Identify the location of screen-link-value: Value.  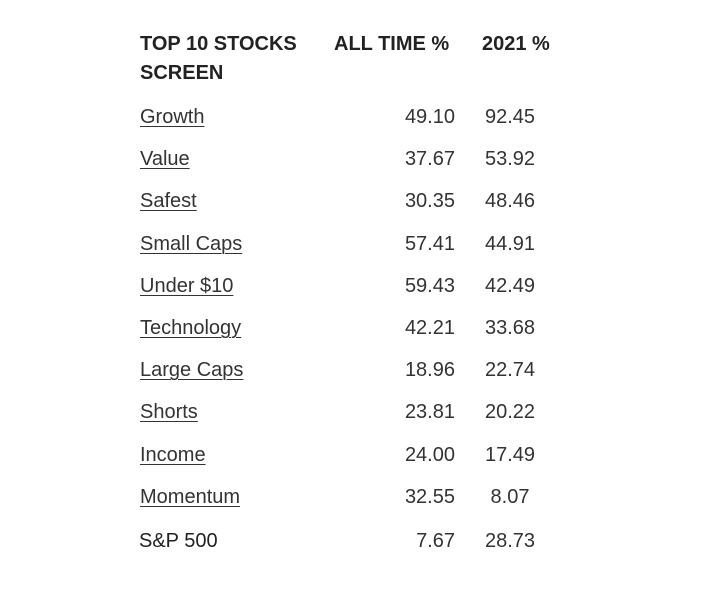
(165, 159).